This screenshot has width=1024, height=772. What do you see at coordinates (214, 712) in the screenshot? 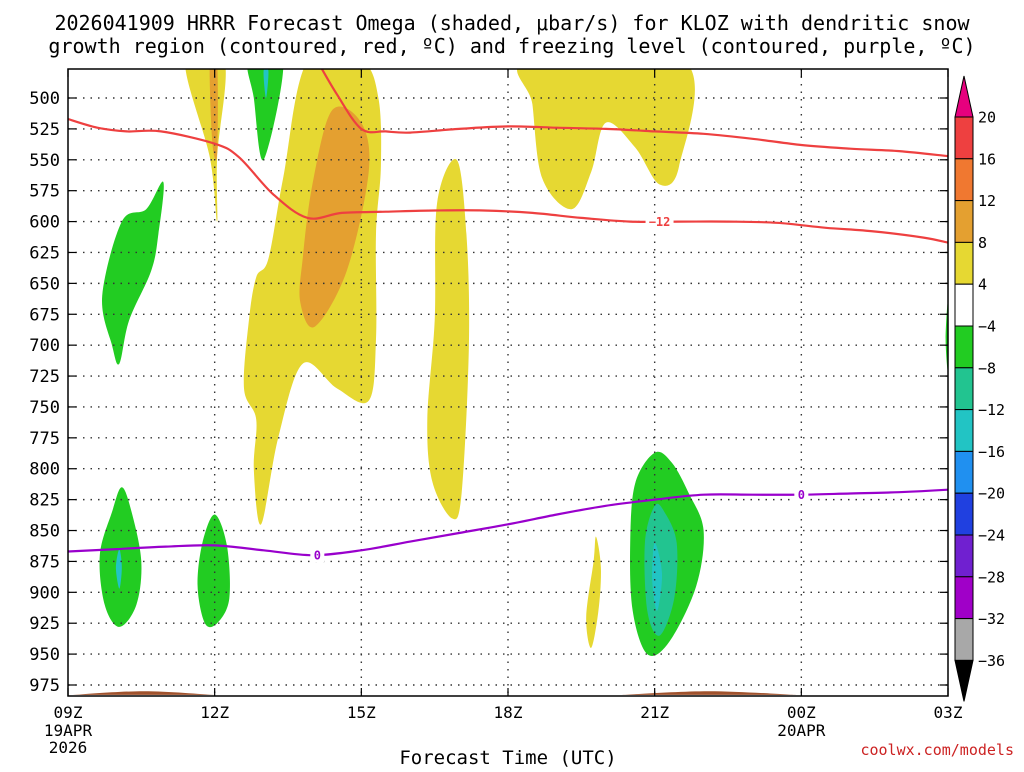
I see `x-tick-label-12Z: 12Z` at bounding box center [214, 712].